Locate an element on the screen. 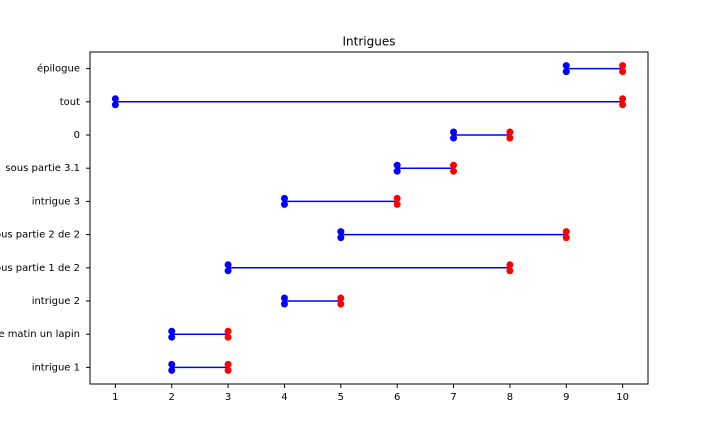 This screenshot has width=720, height=432. x-tick-label: 5 is located at coordinates (341, 397).